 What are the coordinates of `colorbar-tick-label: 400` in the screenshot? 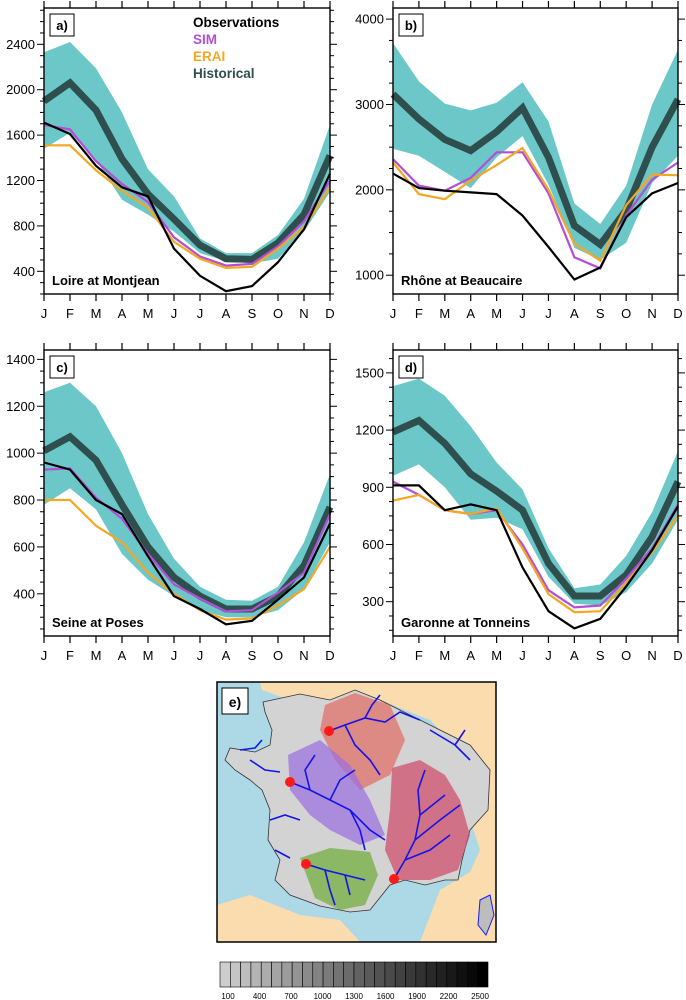 It's located at (260, 996).